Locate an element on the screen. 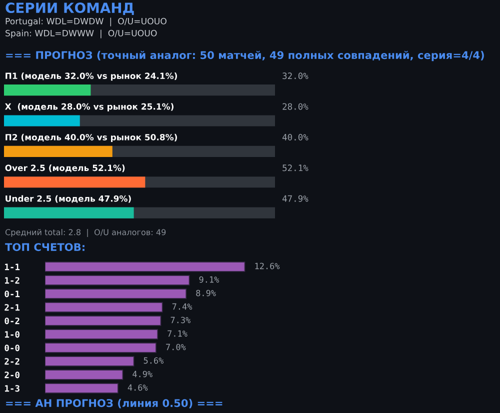 The height and width of the screenshot is (413, 500). category-label: Under 2.5 (модель 47.9%) is located at coordinates (68, 199).